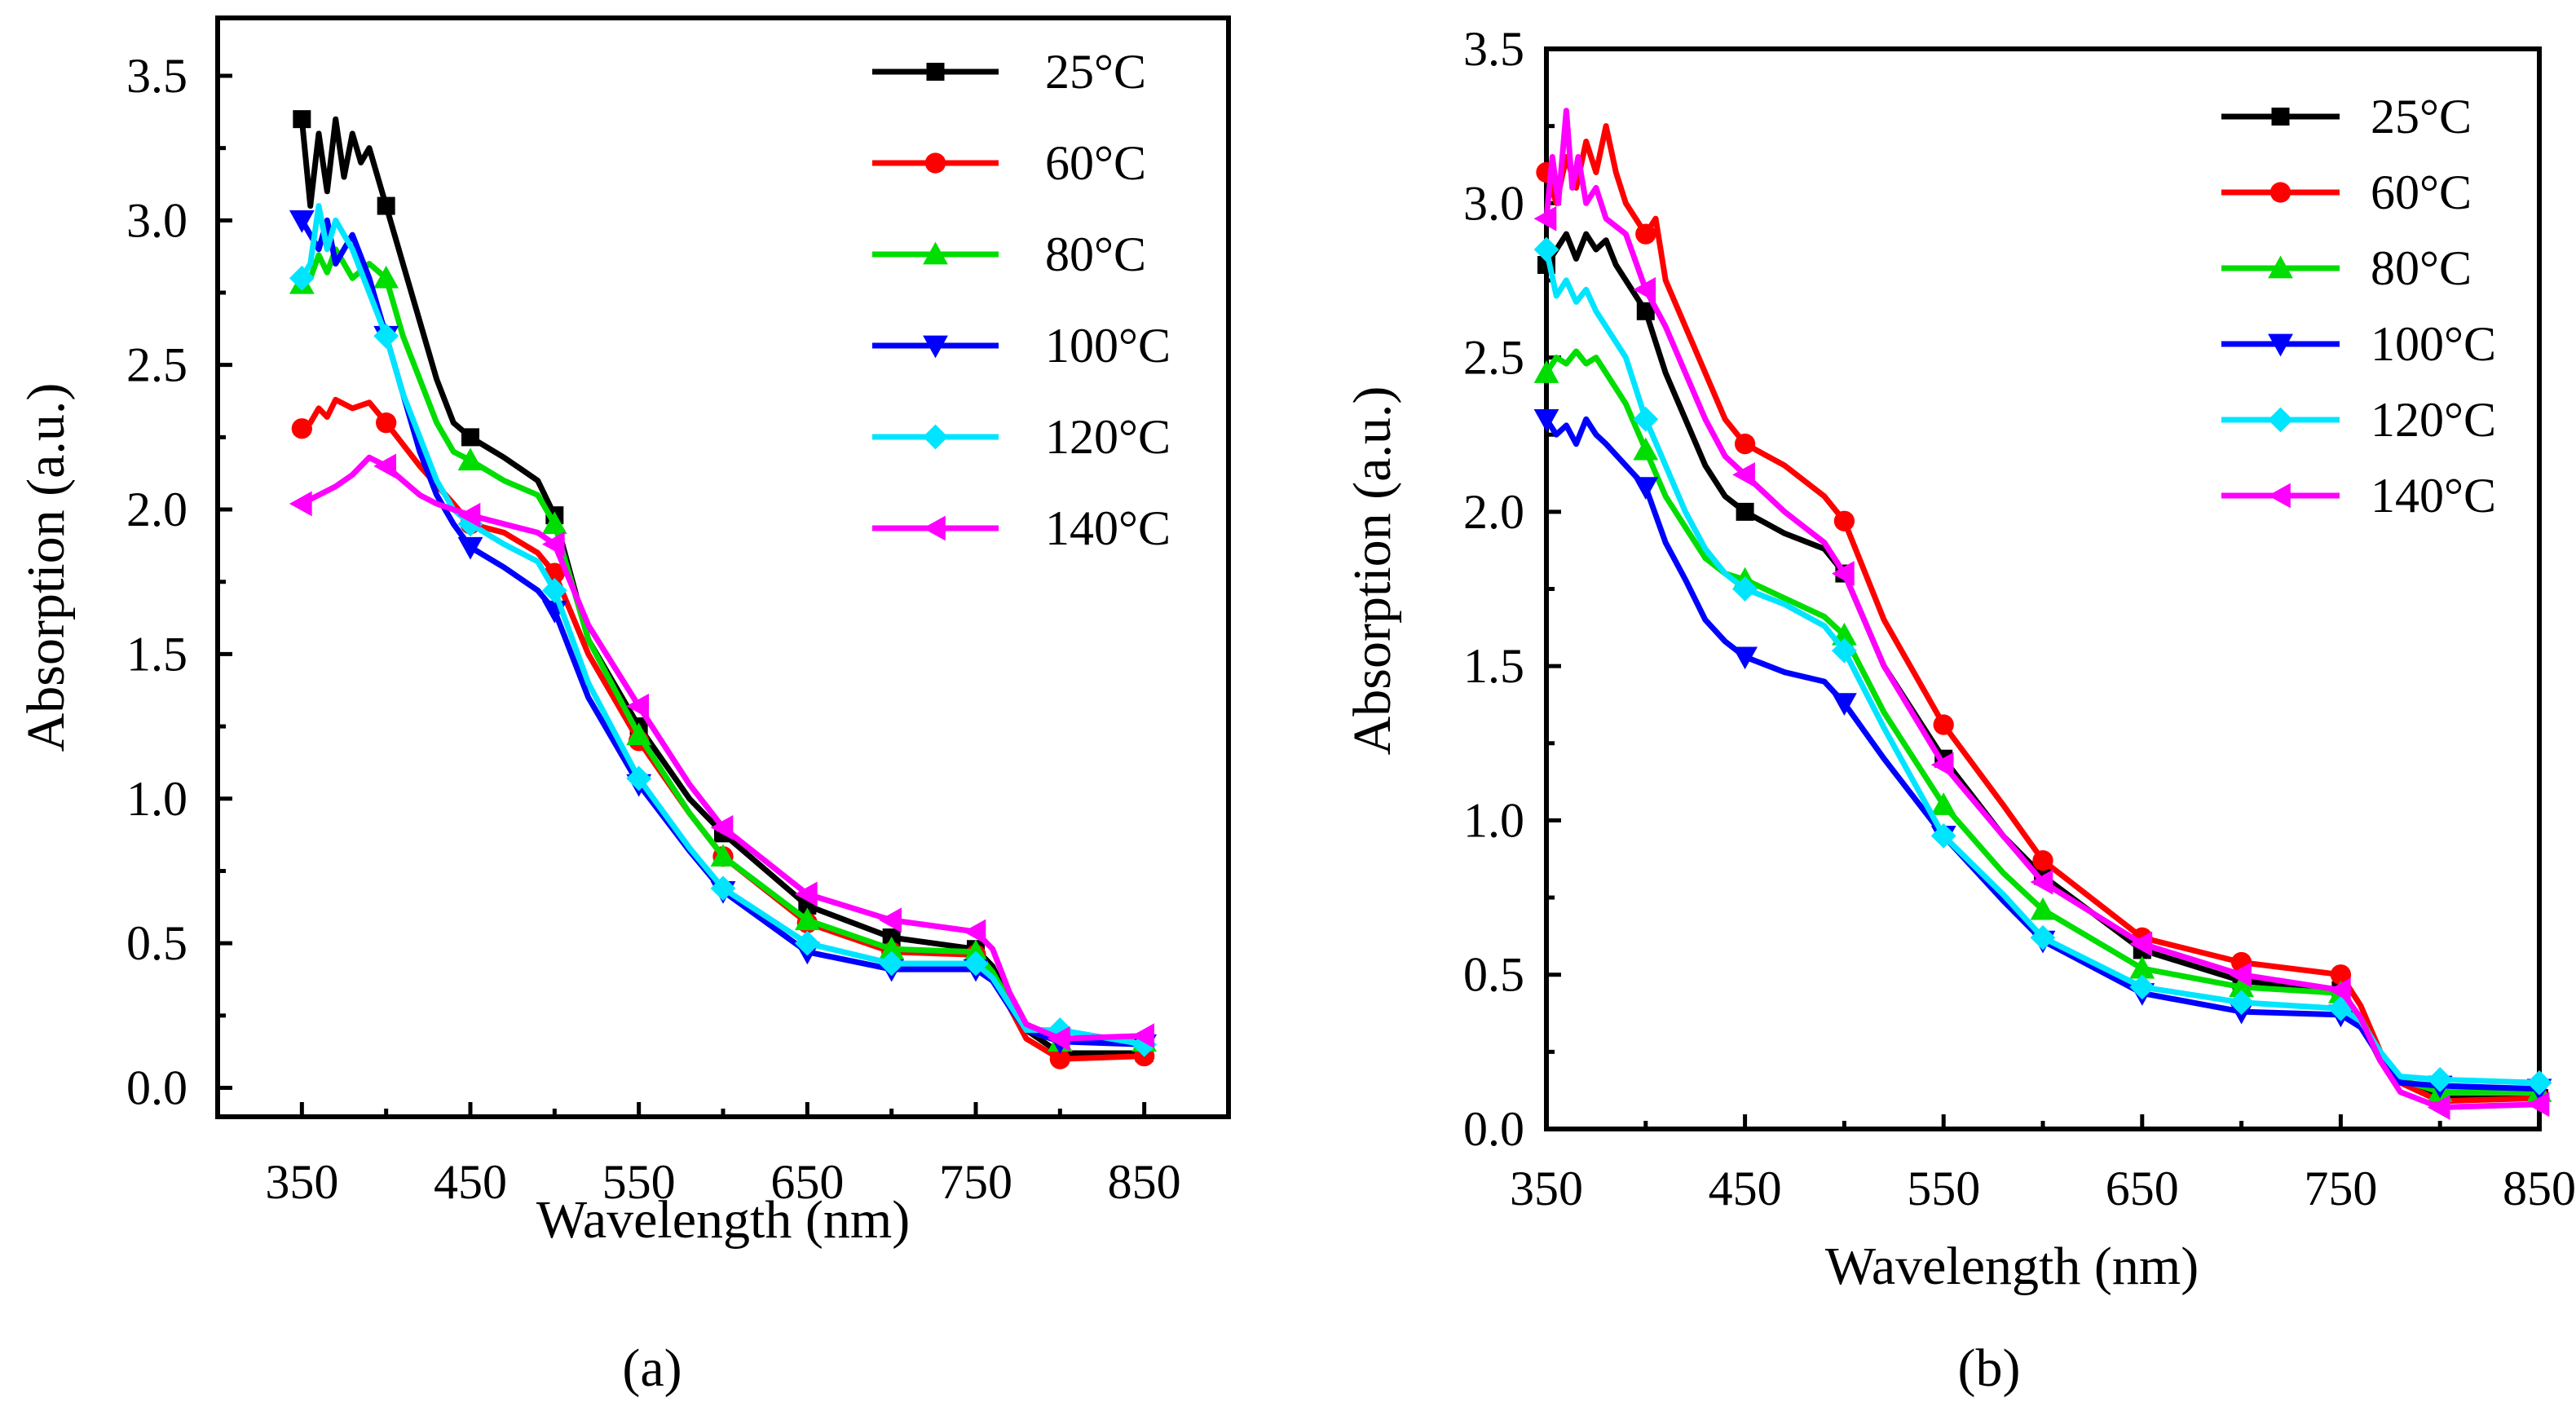 Image resolution: width=2576 pixels, height=1420 pixels. I want to click on x-axis-title-b: Wavelength (nm), so click(2012, 1266).